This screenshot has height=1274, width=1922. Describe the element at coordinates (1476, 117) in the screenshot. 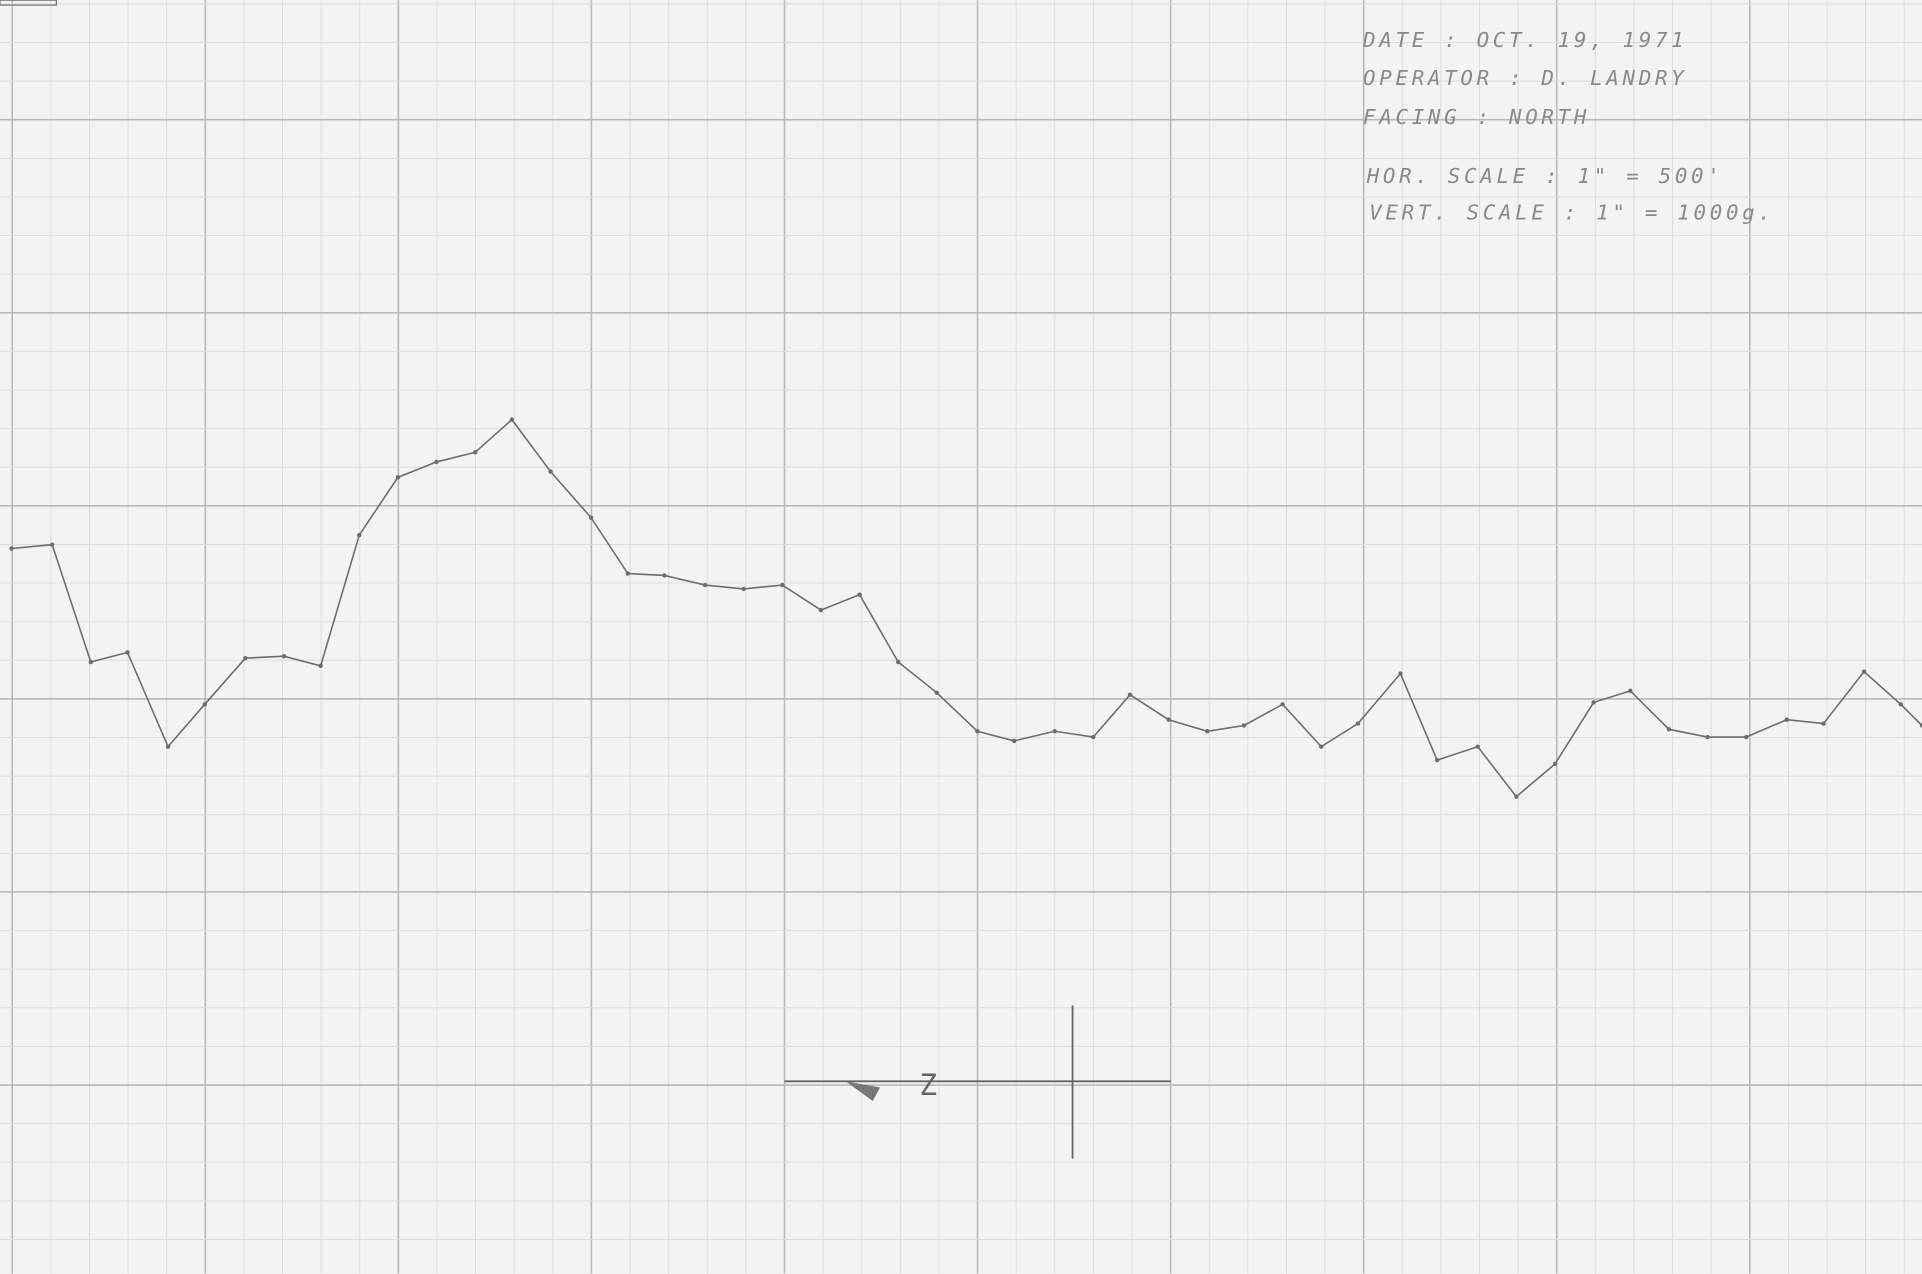

I see `annotation: FACING : NORTH` at that location.